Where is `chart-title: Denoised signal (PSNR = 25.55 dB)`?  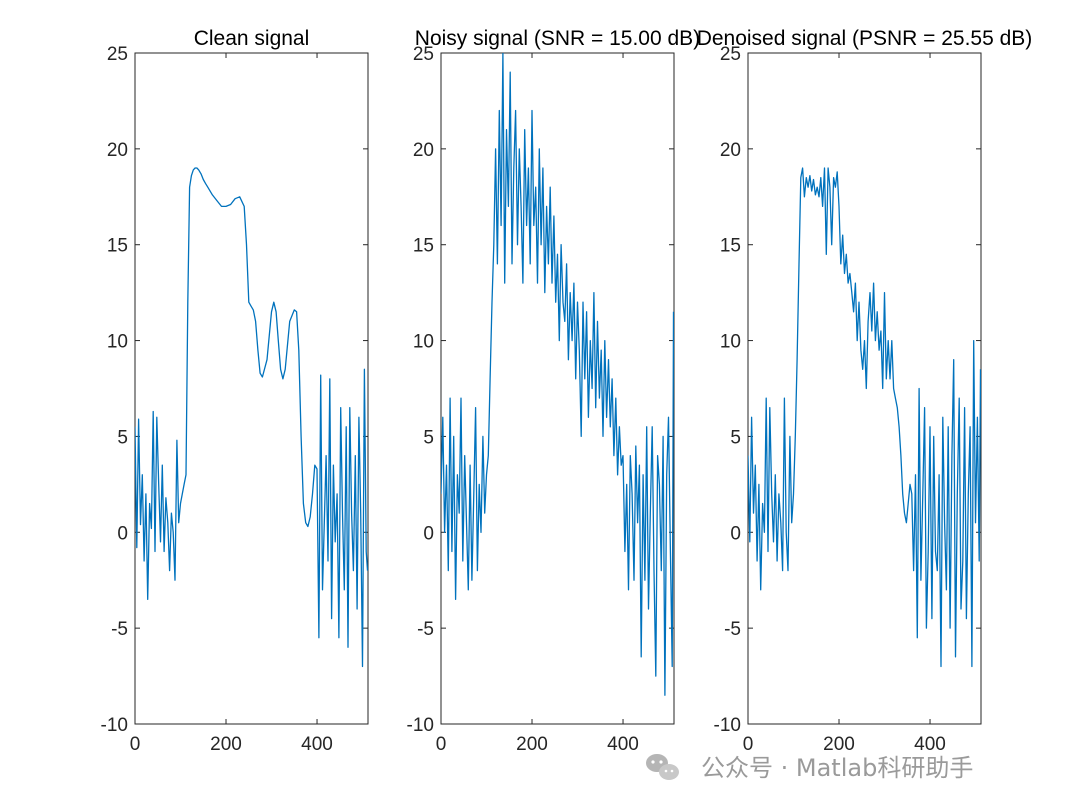
chart-title: Denoised signal (PSNR = 25.55 dB) is located at coordinates (865, 38).